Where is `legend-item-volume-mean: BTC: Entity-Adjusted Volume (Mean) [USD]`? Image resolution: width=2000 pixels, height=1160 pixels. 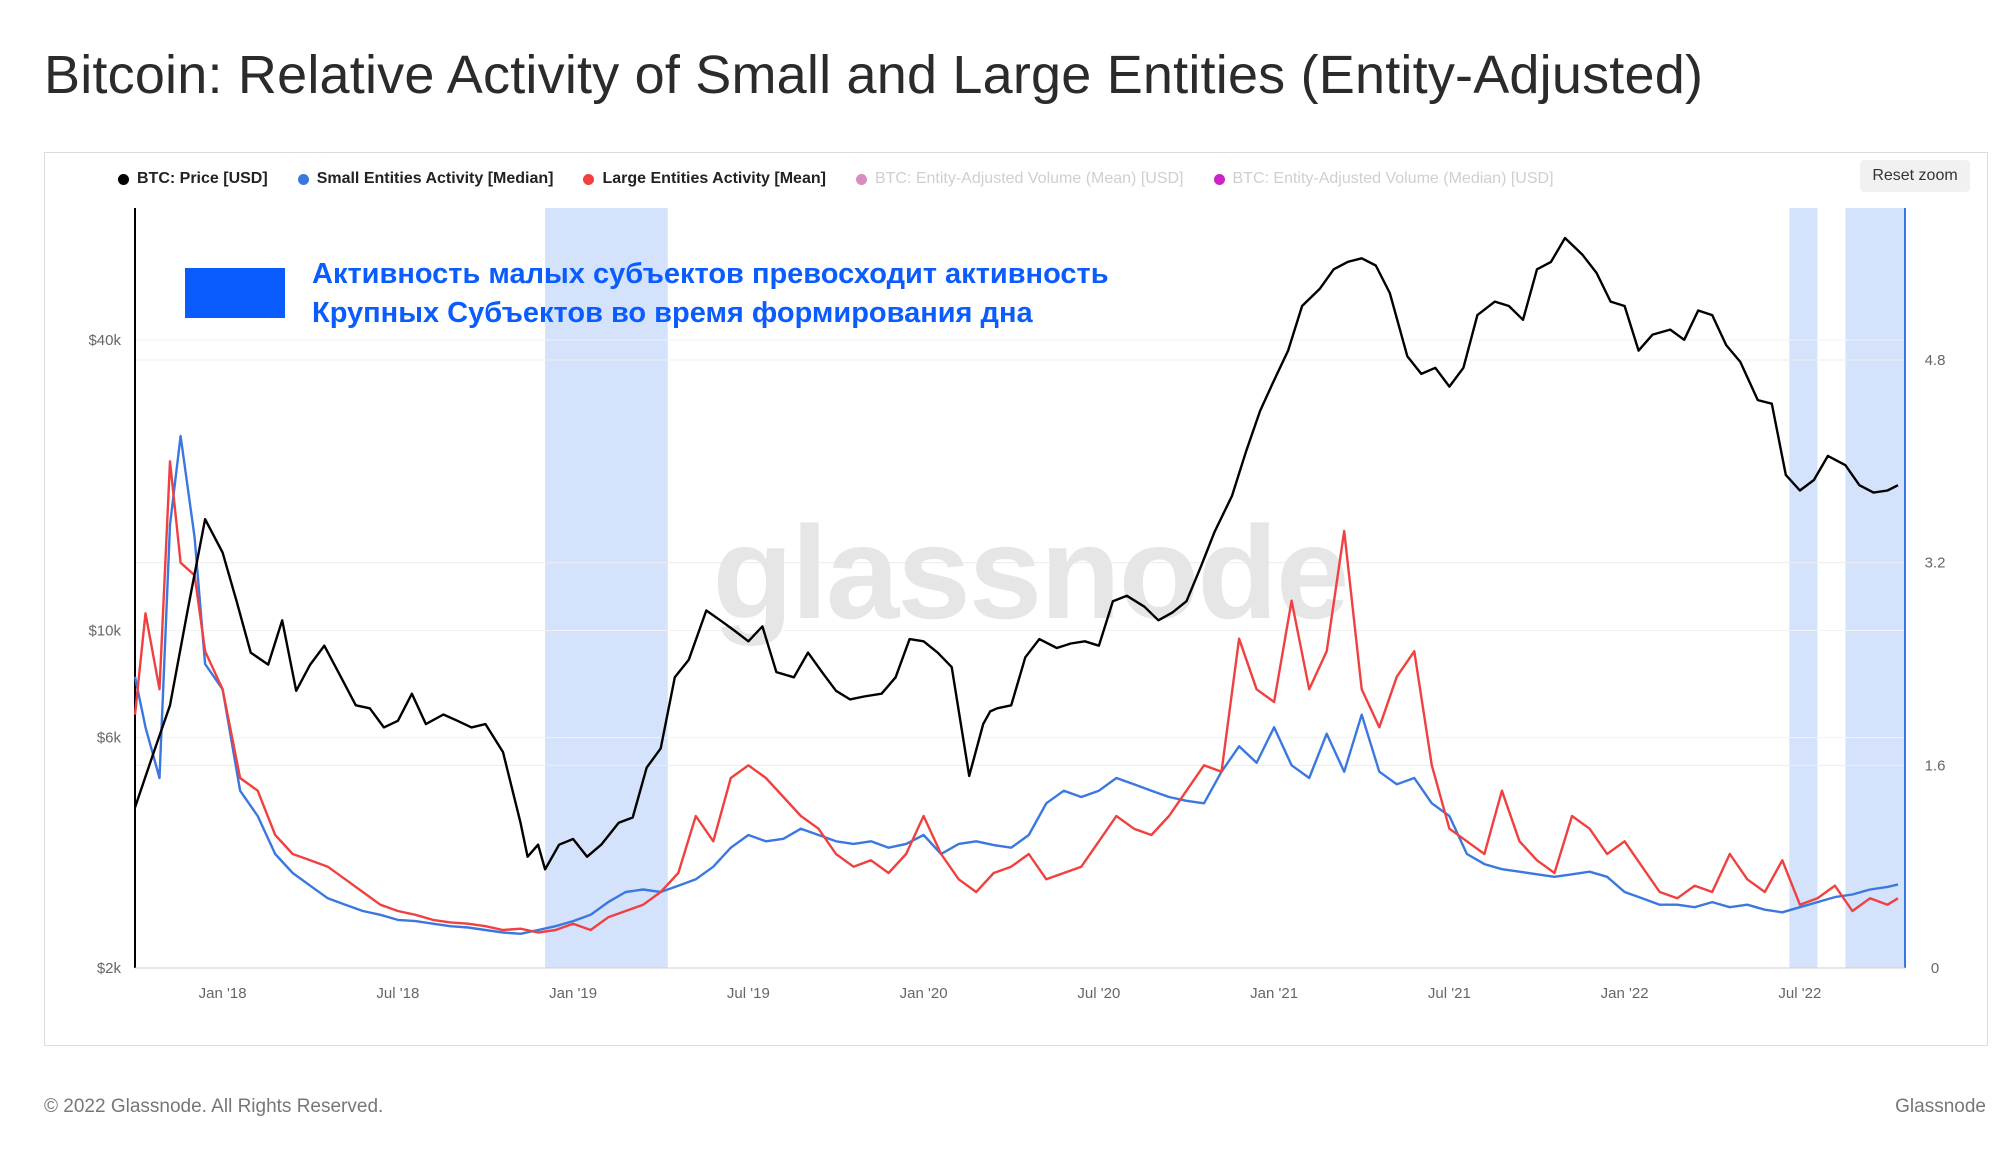 legend-item-volume-mean: BTC: Entity-Adjusted Volume (Mean) [USD] is located at coordinates (1019, 179).